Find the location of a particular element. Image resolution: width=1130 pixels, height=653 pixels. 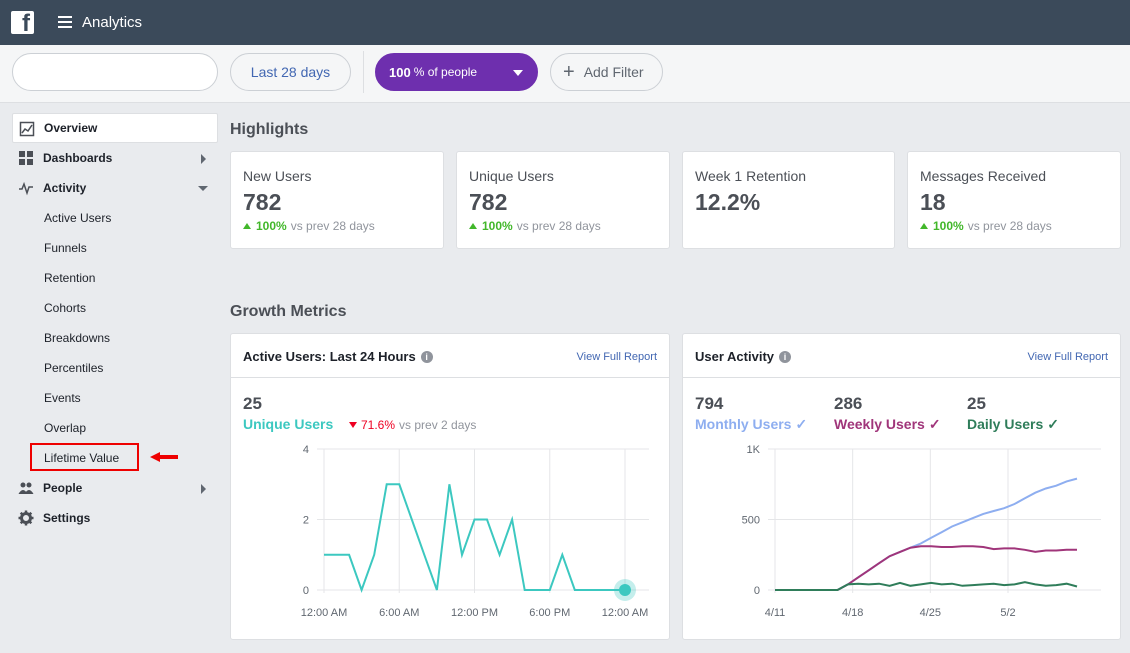

sidebar-item-activity: Activity is located at coordinates (115, 188).